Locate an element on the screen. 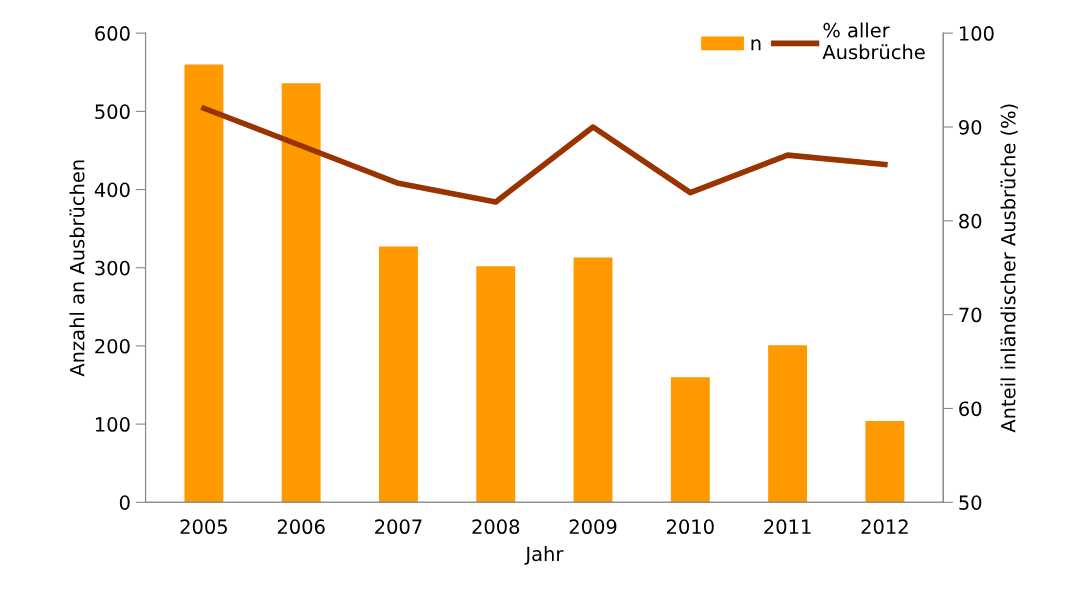 This screenshot has height=603, width=1078. y2-tick-label: 50 is located at coordinates (970, 502).